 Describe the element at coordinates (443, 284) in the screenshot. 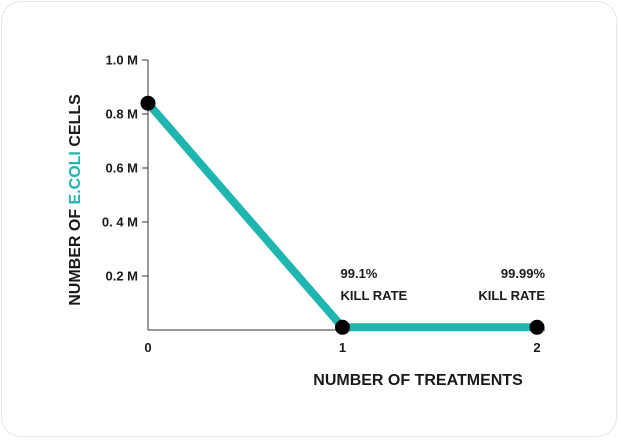

I see `annotations: 99.1% KILL RATE 99.99% KILL RATE` at that location.